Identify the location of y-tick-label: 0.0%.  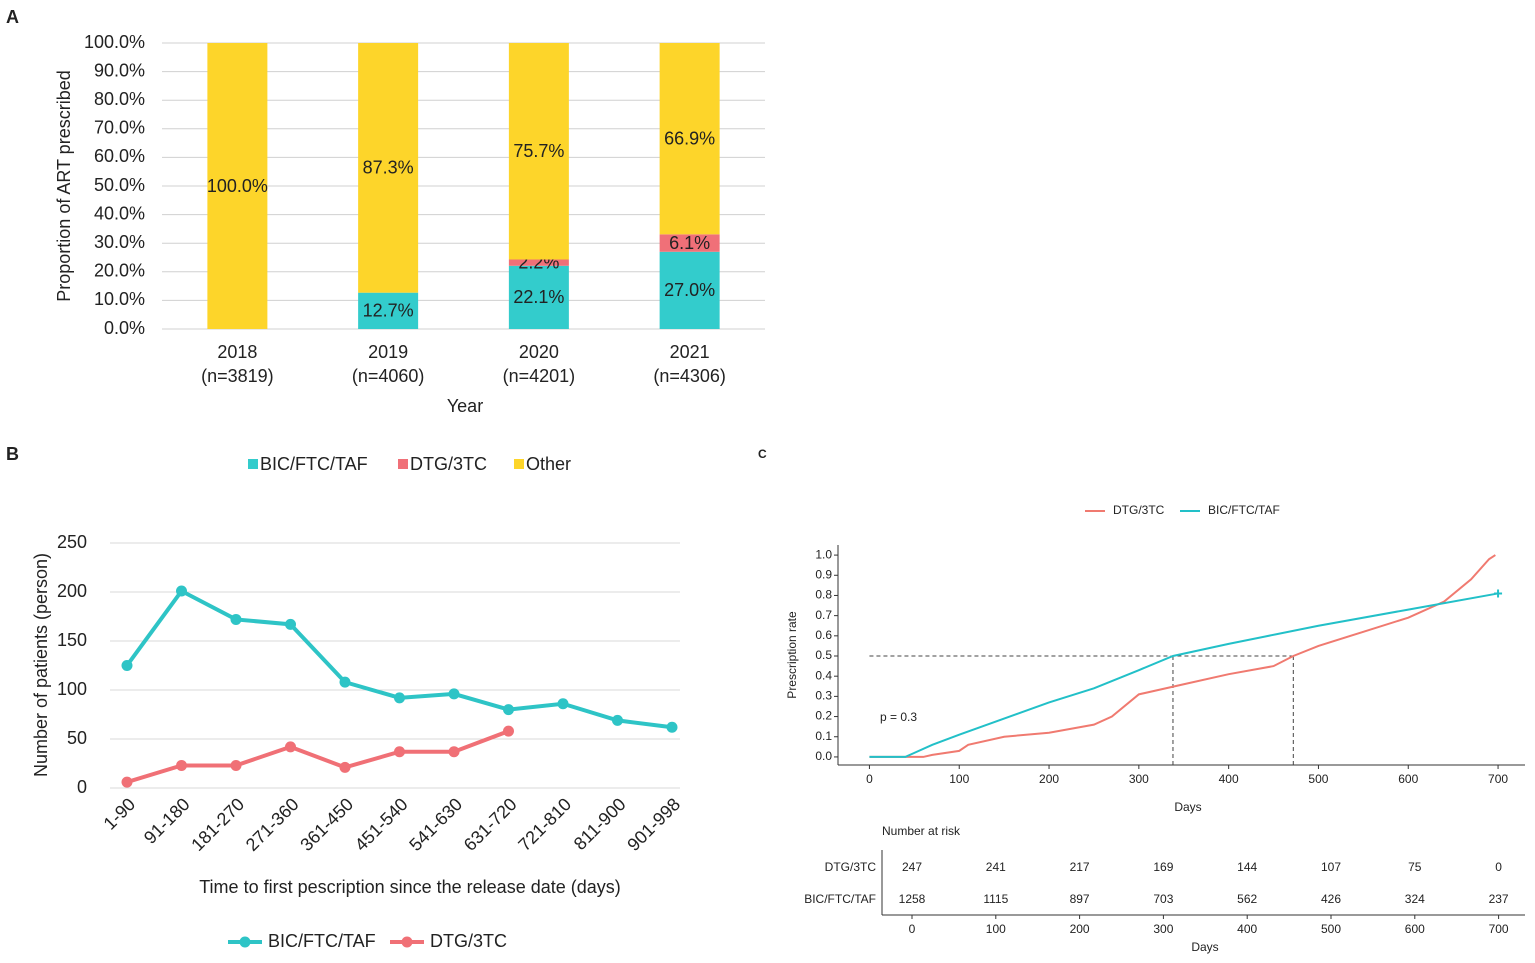
(124, 328).